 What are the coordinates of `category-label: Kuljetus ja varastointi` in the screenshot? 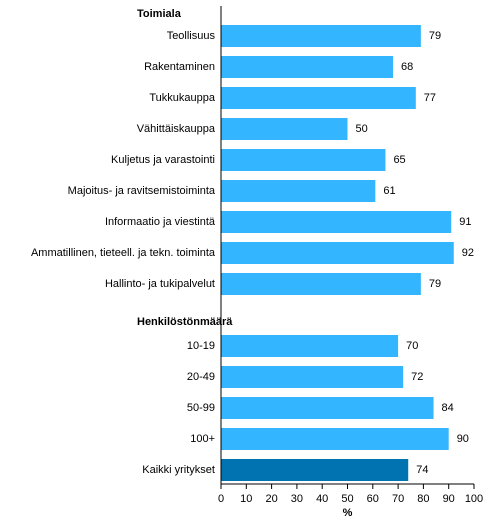 It's located at (163, 160).